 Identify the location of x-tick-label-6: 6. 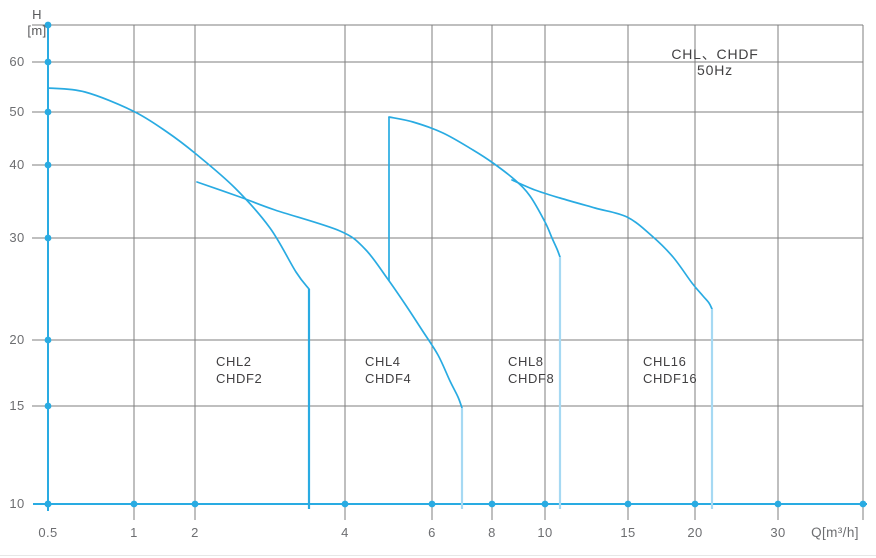
(432, 532).